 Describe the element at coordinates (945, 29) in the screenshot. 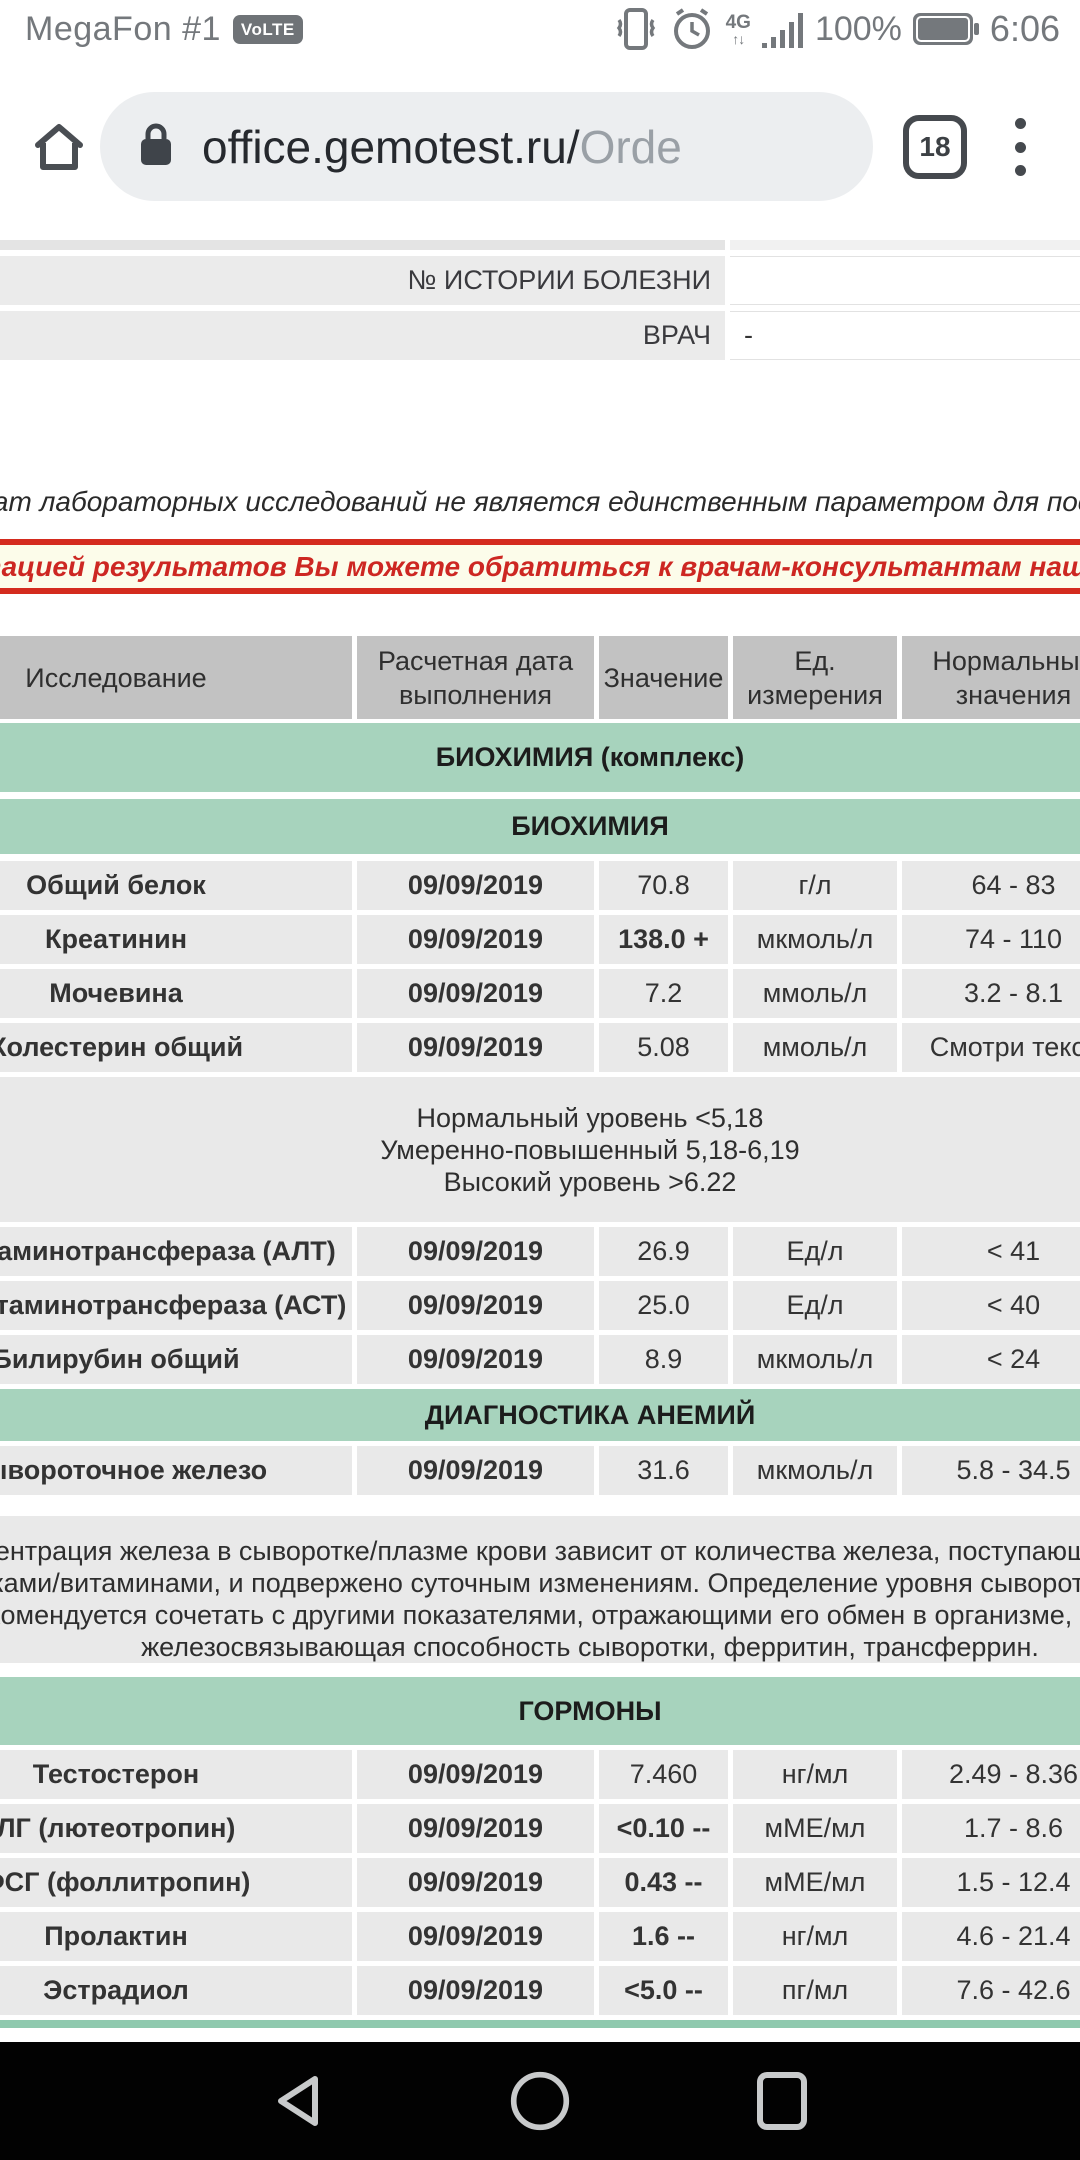

I see `battery-icon` at that location.